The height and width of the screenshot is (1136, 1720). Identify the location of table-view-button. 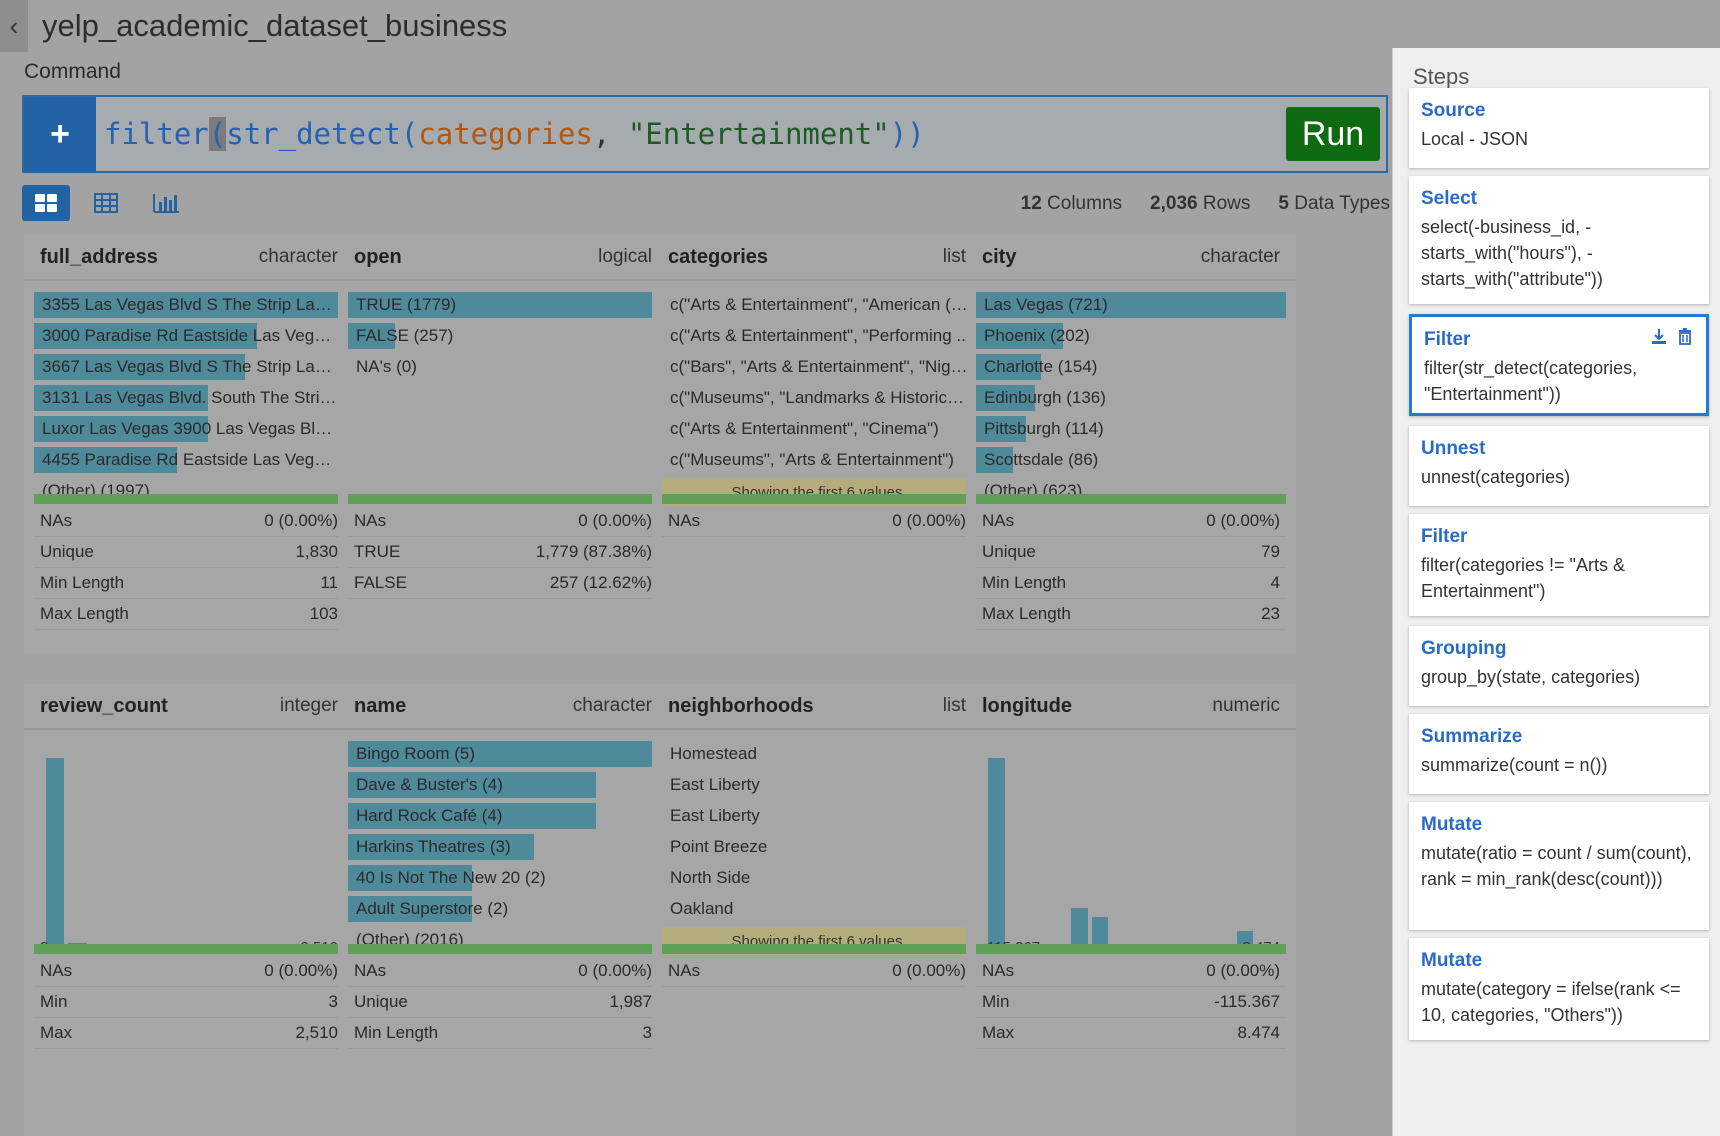
(106, 203).